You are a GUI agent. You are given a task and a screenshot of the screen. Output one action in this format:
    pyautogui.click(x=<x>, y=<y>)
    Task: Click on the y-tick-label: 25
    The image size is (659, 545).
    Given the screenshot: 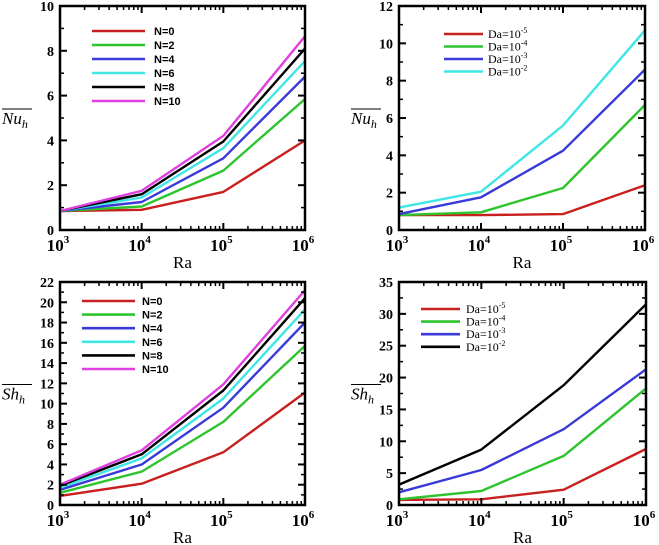 What is the action you would take?
    pyautogui.click(x=386, y=347)
    